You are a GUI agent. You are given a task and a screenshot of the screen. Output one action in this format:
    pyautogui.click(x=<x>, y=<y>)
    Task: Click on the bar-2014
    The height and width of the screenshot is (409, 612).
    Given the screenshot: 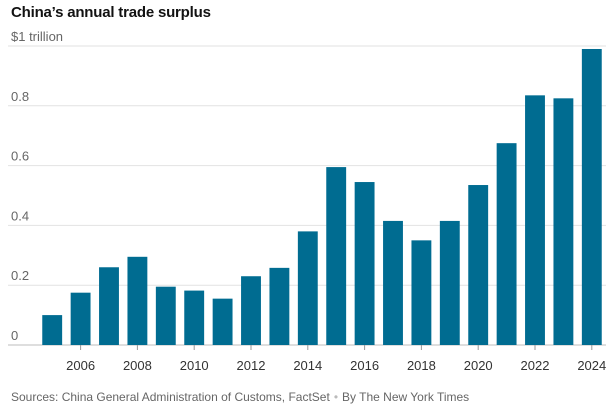 What is the action you would take?
    pyautogui.click(x=307, y=288)
    